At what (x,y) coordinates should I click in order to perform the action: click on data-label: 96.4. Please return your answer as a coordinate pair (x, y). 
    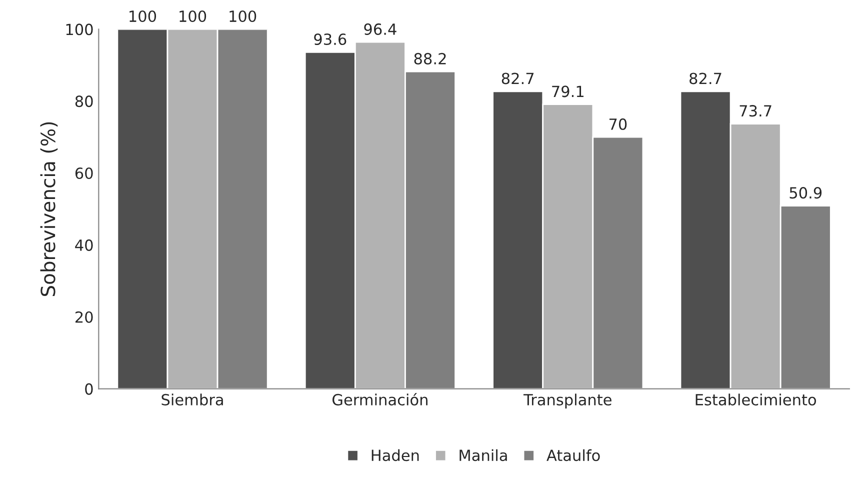
    Looking at the image, I should click on (380, 29).